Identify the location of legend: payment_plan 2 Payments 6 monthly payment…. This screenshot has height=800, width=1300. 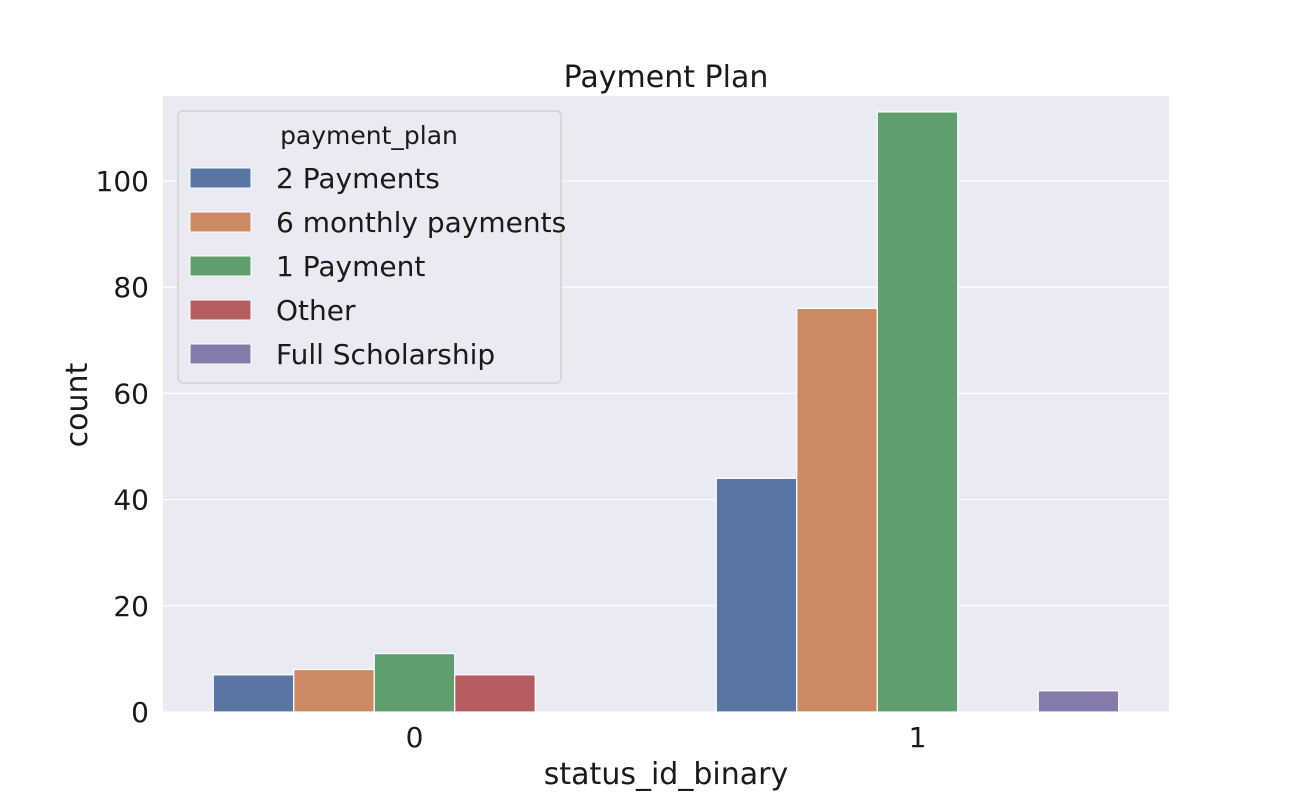
(371, 247).